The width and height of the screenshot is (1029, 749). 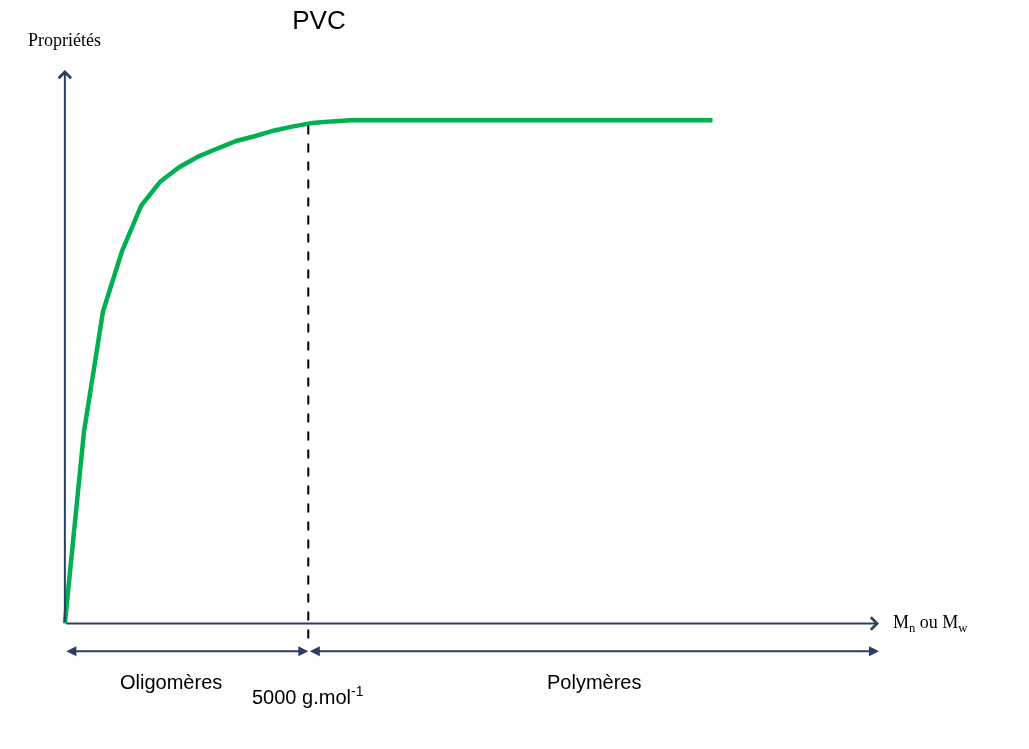 What do you see at coordinates (319, 20) in the screenshot?
I see `chart-title: PVC` at bounding box center [319, 20].